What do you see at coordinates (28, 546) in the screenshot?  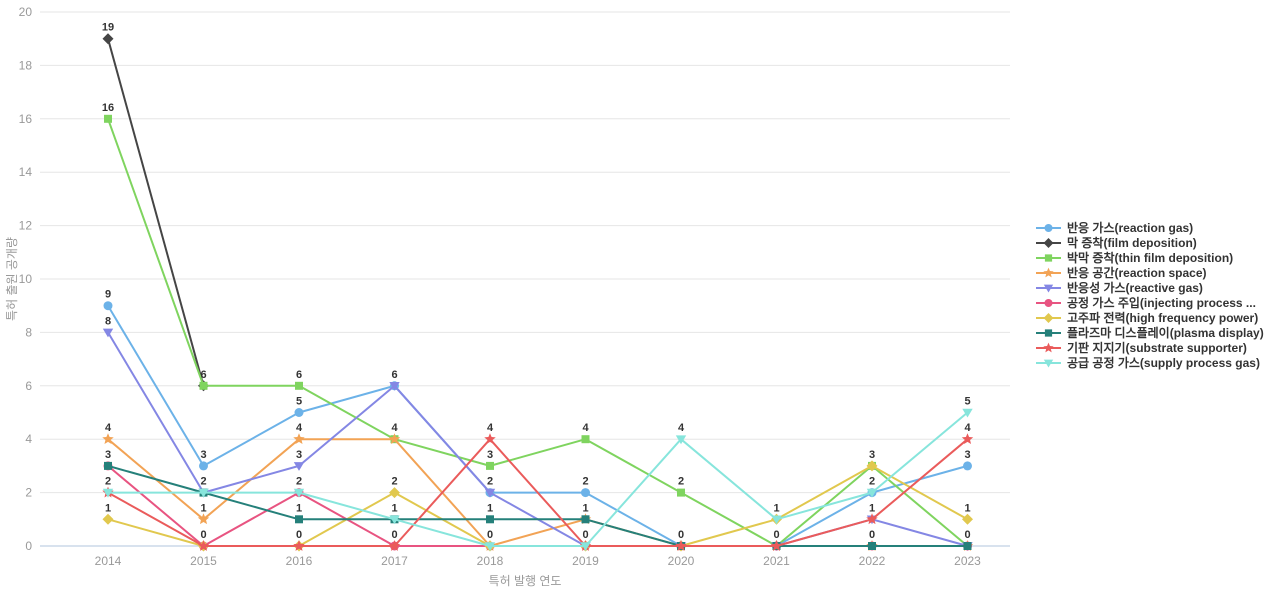 I see `y-tick-label: 0` at bounding box center [28, 546].